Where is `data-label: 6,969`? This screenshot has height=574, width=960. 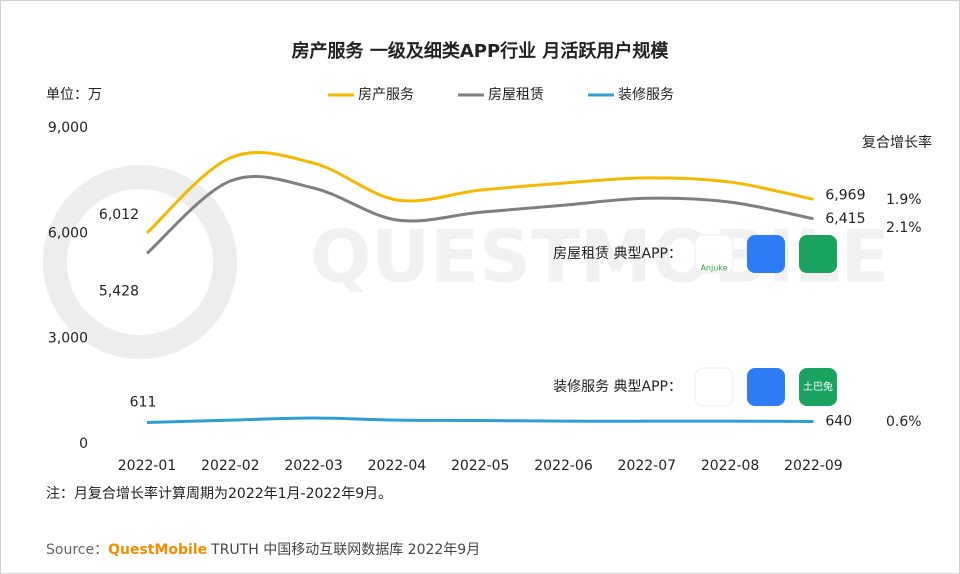 data-label: 6,969 is located at coordinates (845, 195).